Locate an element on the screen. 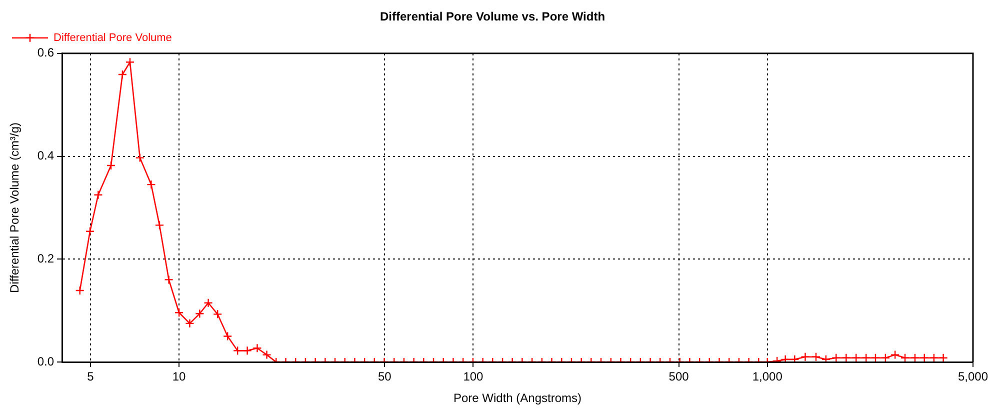  x-axis-title: Pore Width (Angstroms) is located at coordinates (517, 398).